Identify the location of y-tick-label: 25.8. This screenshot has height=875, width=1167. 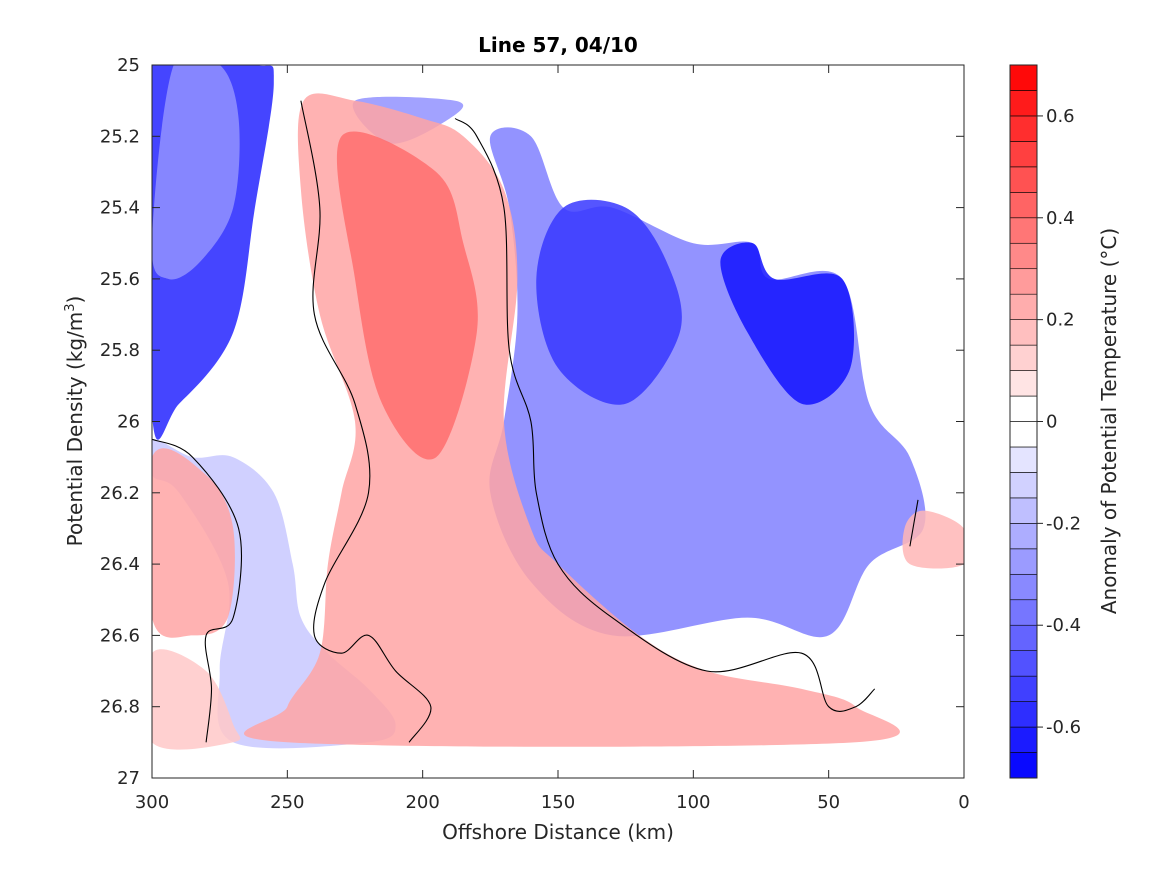
(120, 350).